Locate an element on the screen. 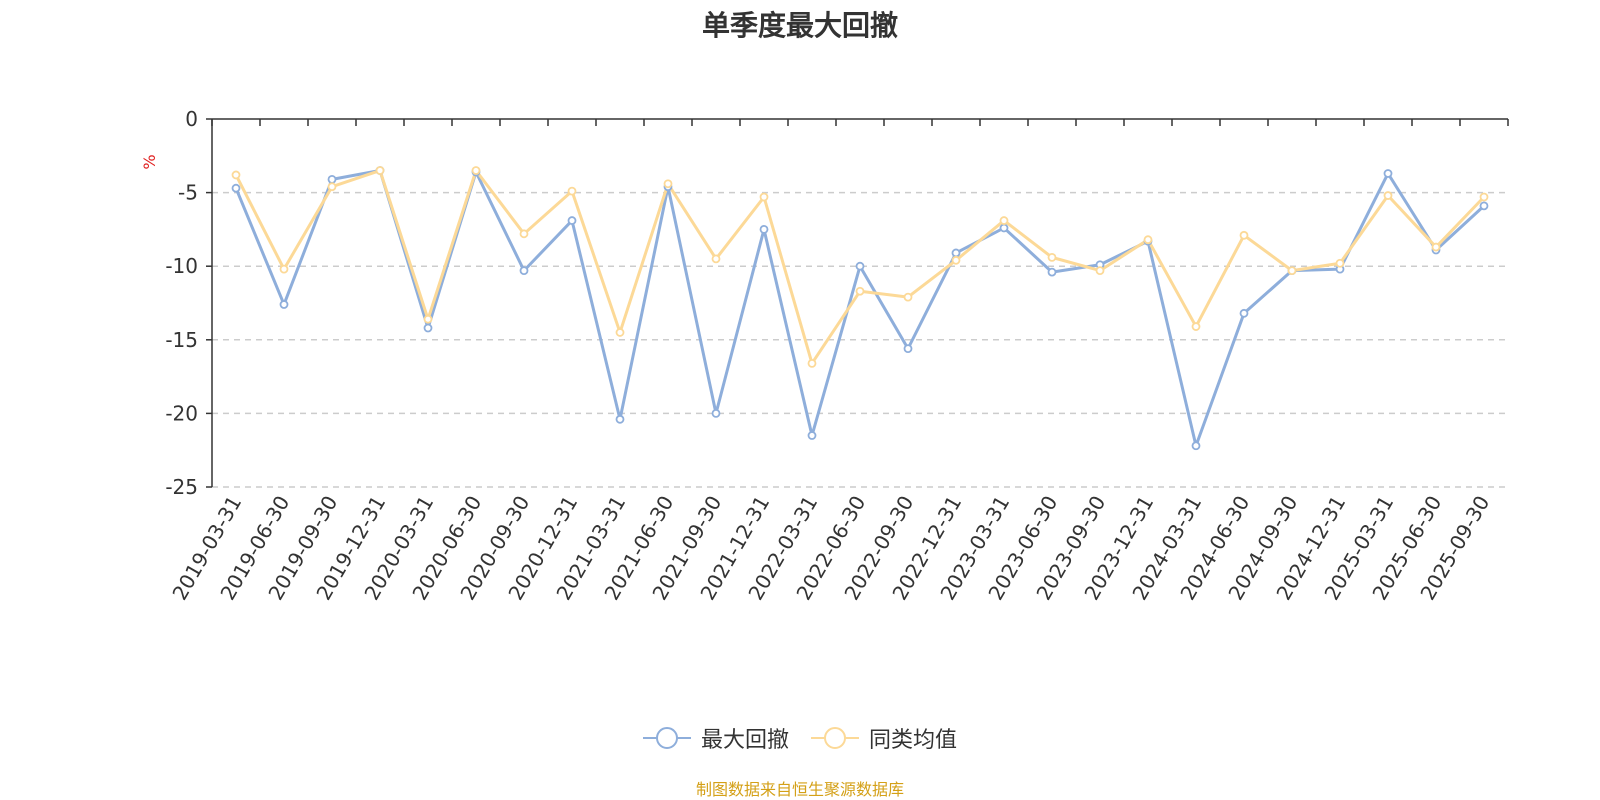 The image size is (1600, 800). y-tick-label: 0 is located at coordinates (191, 119).